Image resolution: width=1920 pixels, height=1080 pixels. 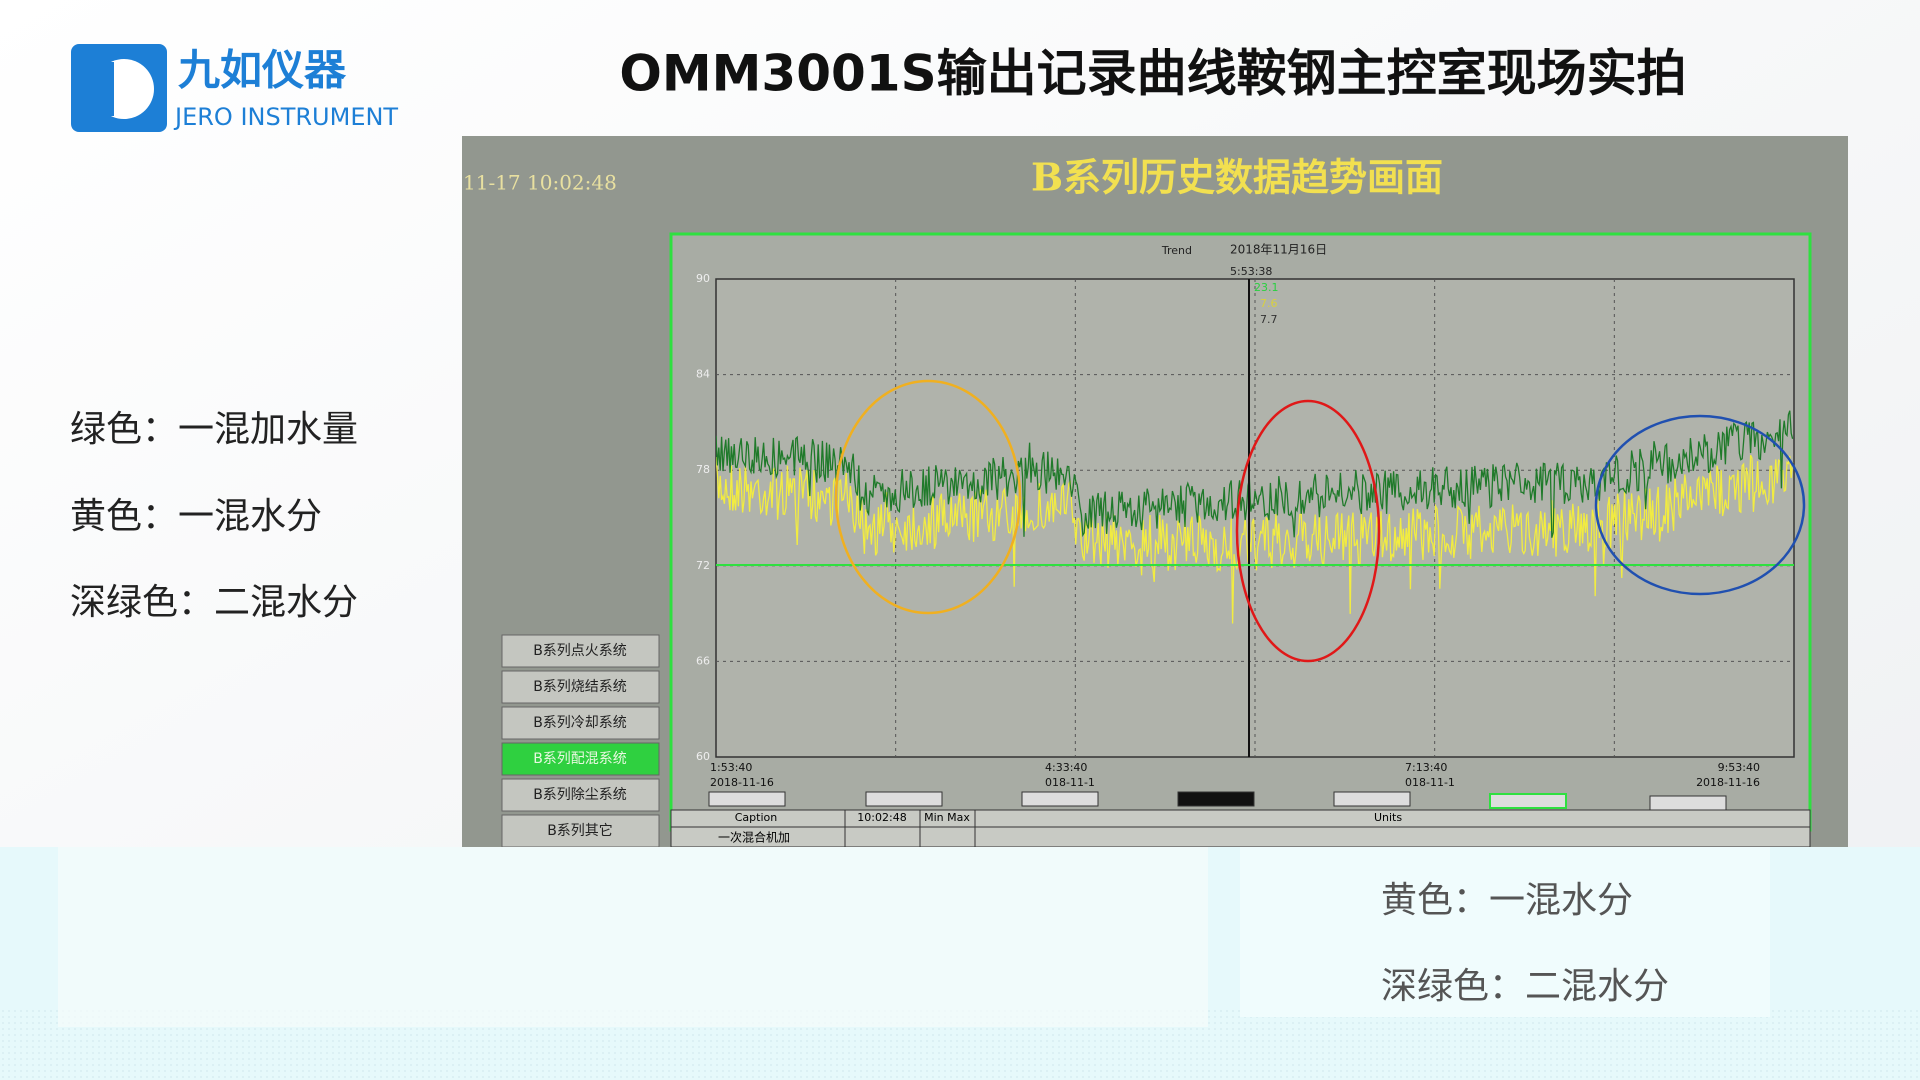 I want to click on reflection-legend: 黄色：一混水分, so click(x=1507, y=900).